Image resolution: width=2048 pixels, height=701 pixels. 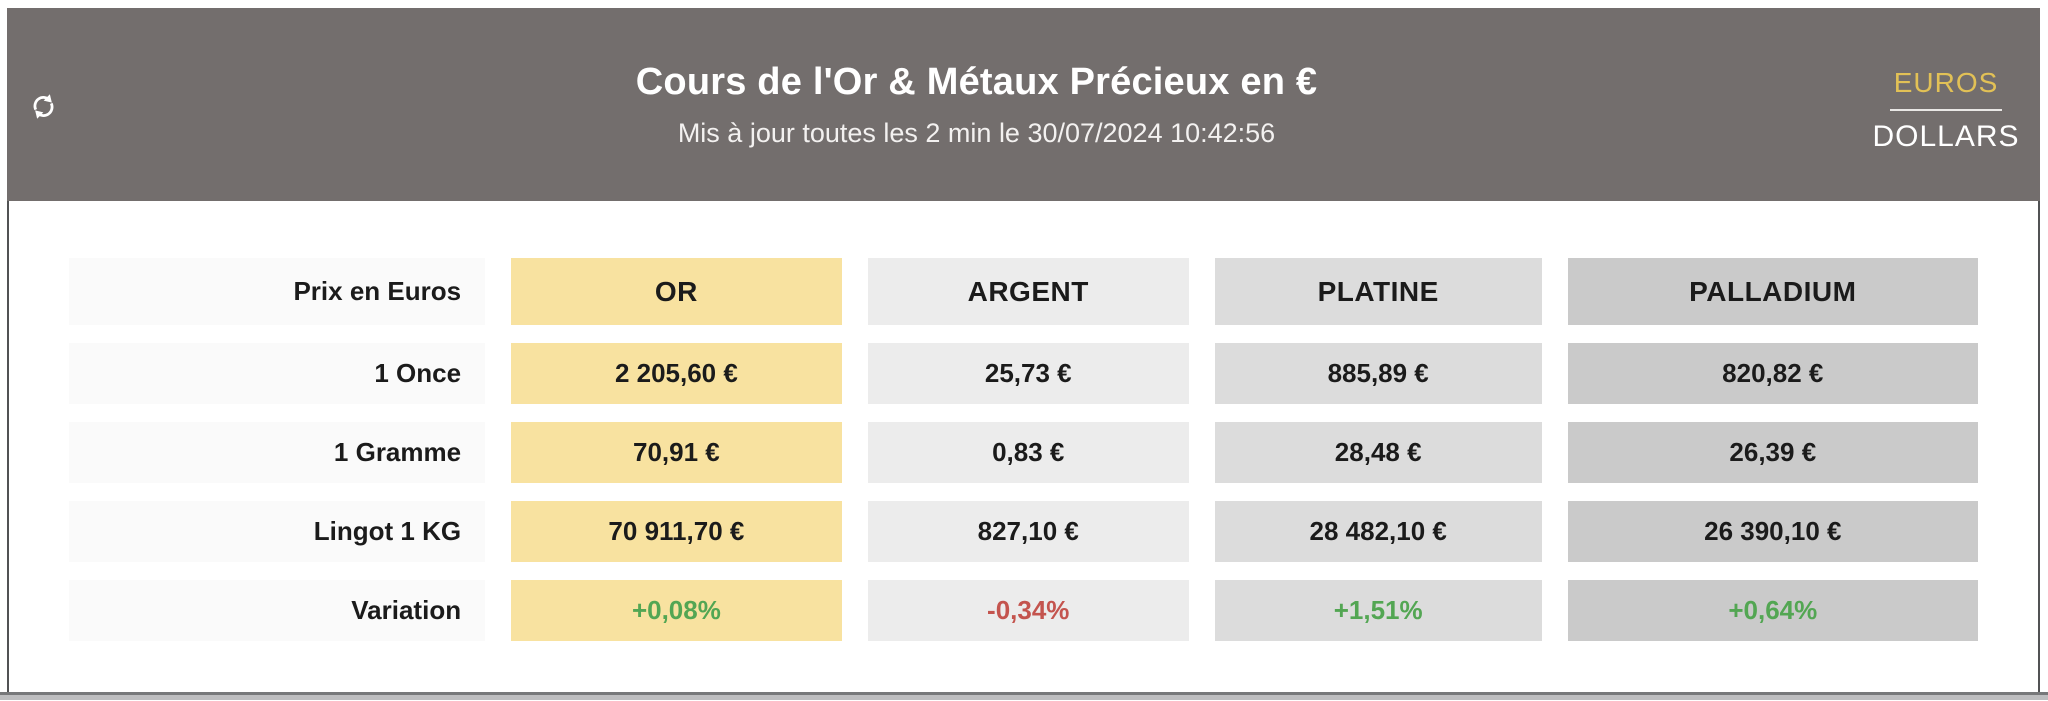 I want to click on refresh-button, so click(x=43, y=108).